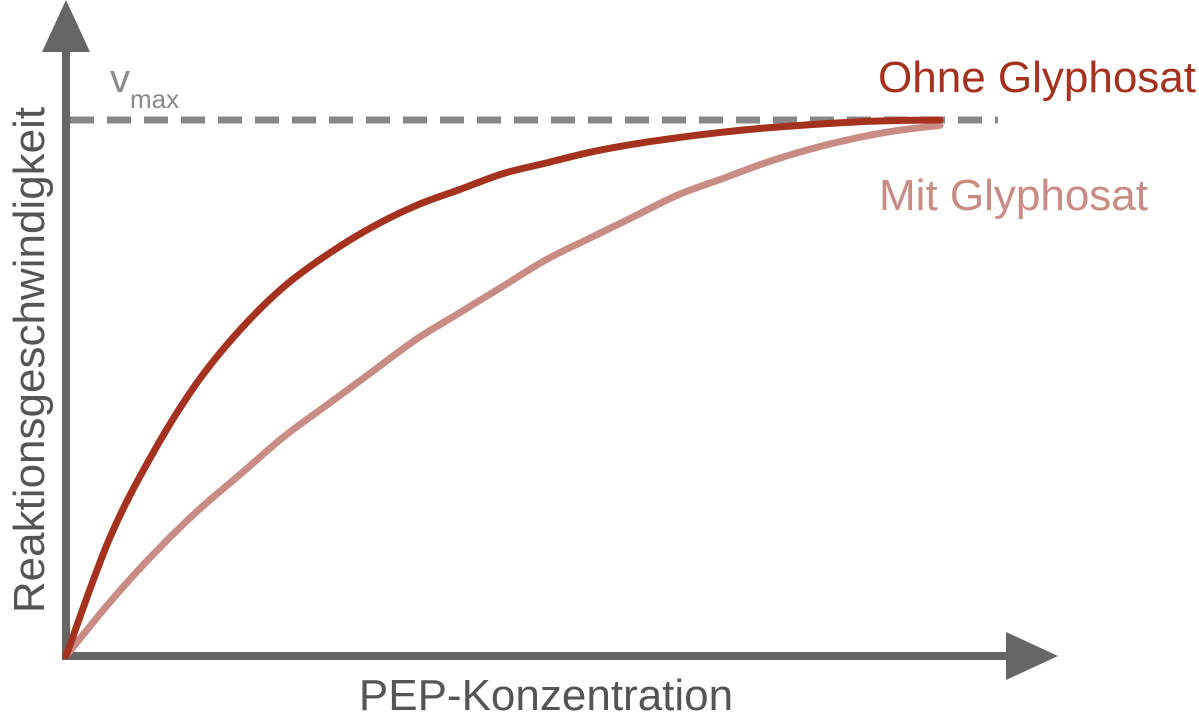 The height and width of the screenshot is (726, 1199). Describe the element at coordinates (120, 79) in the screenshot. I see `vmax-label-main: v` at that location.